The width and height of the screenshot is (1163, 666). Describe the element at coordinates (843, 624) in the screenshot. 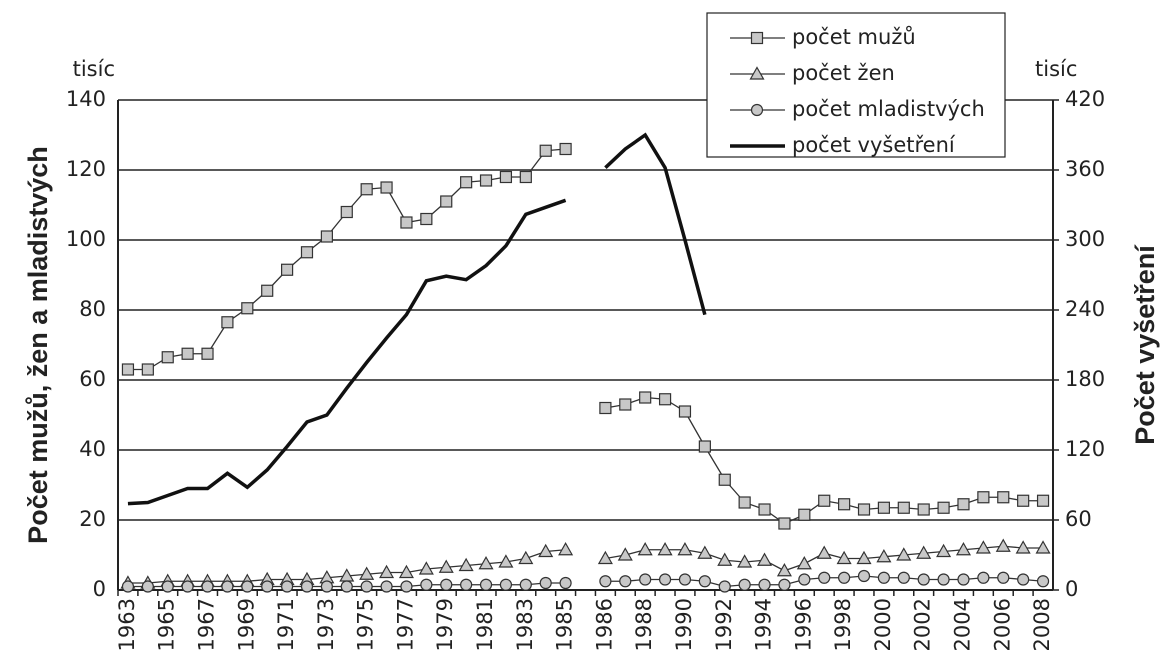

I see `x-tick-label: 1998` at that location.